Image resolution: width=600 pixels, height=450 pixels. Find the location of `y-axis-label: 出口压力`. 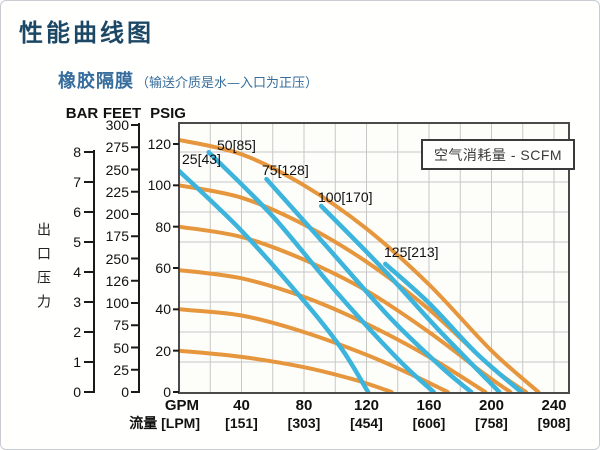

y-axis-label: 出口压力 is located at coordinates (44, 270).